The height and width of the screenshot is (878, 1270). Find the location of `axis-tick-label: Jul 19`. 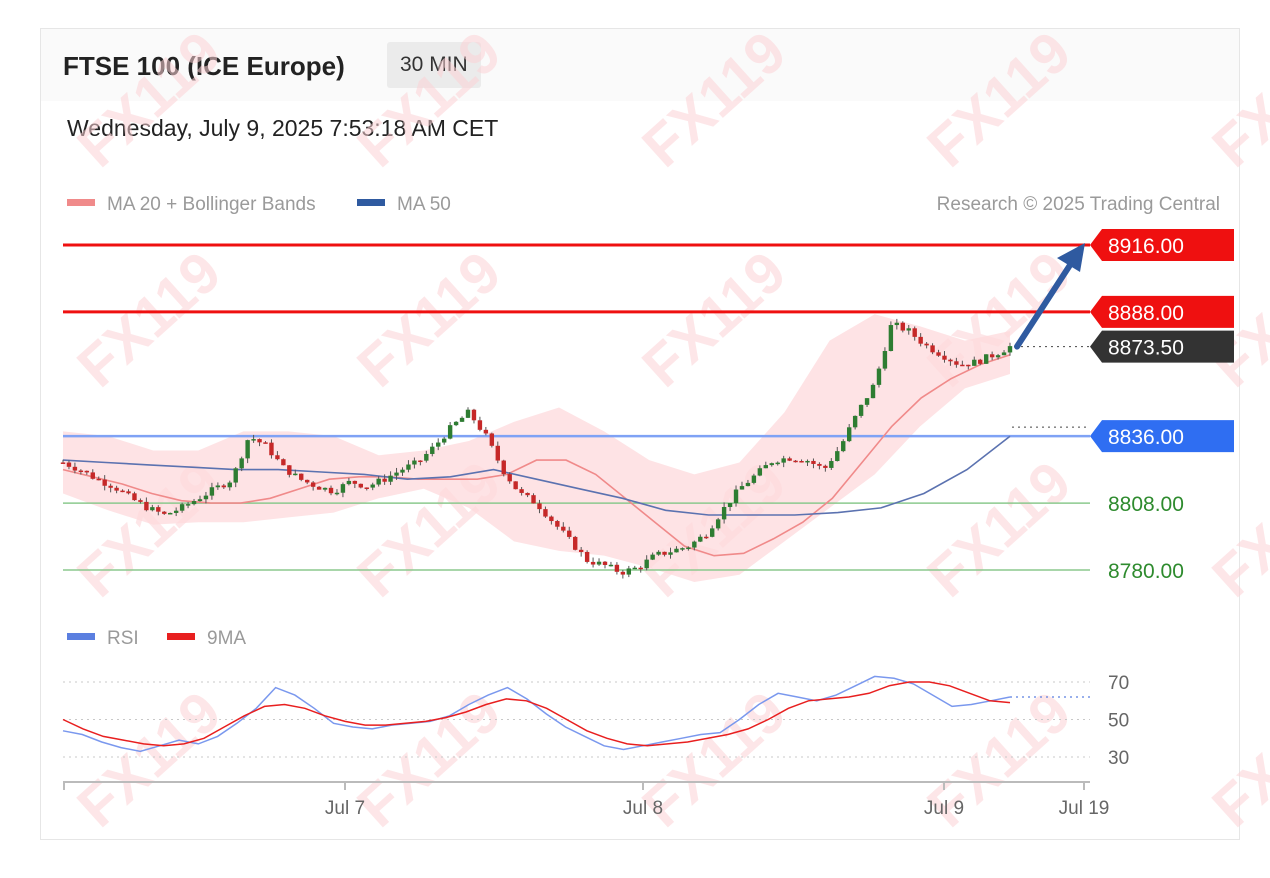

axis-tick-label: Jul 19 is located at coordinates (1084, 808).